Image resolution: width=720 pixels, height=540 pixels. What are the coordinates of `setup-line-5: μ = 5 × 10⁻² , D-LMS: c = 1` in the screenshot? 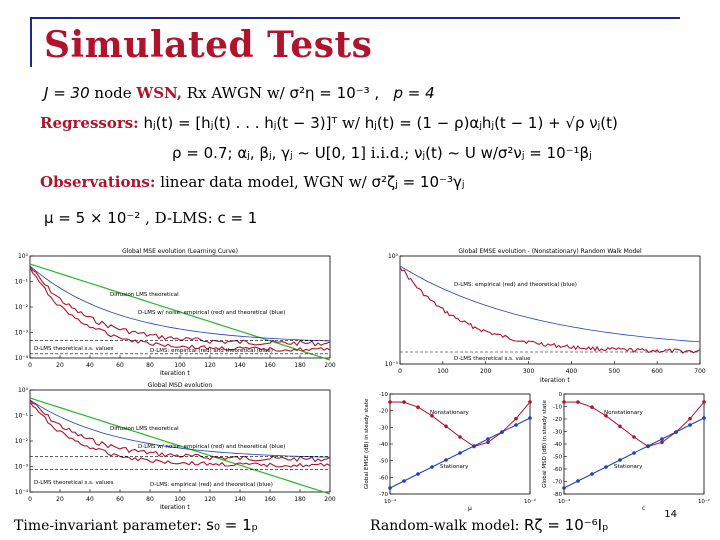 It's located at (150, 218).